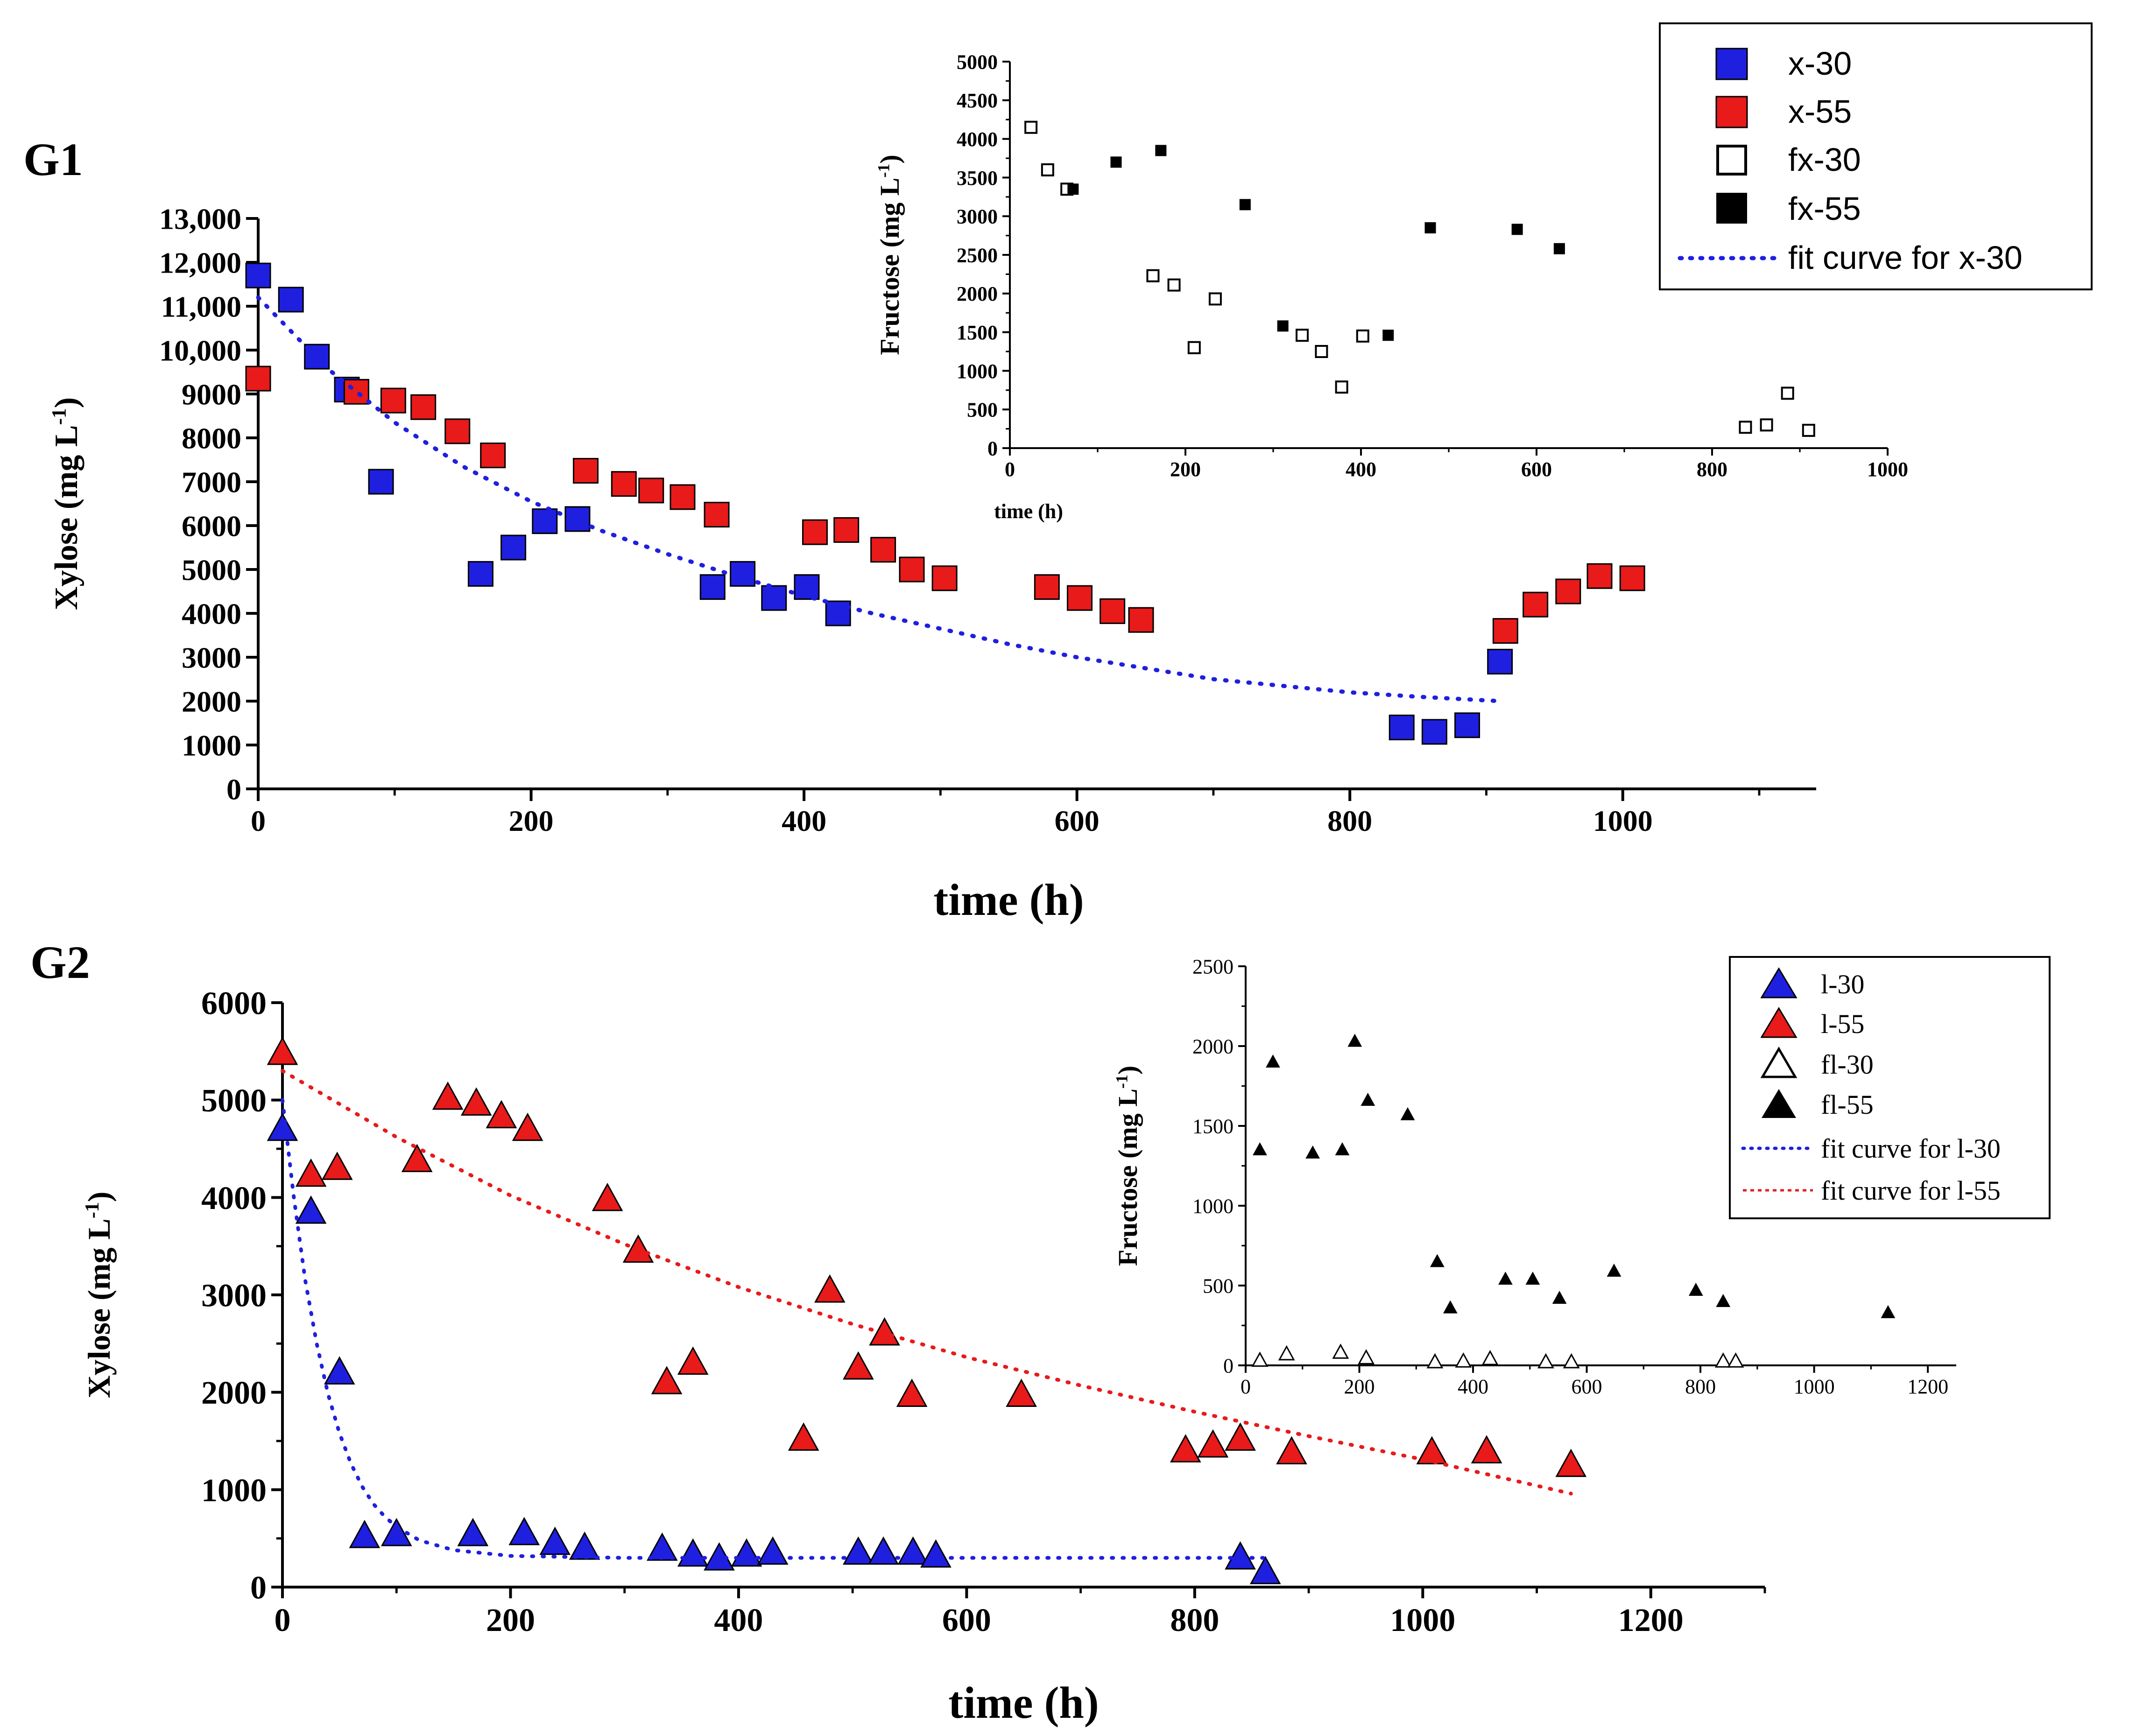 The height and width of the screenshot is (1736, 2129). I want to click on g2-inset-xtick-label: 200, so click(1359, 1386).